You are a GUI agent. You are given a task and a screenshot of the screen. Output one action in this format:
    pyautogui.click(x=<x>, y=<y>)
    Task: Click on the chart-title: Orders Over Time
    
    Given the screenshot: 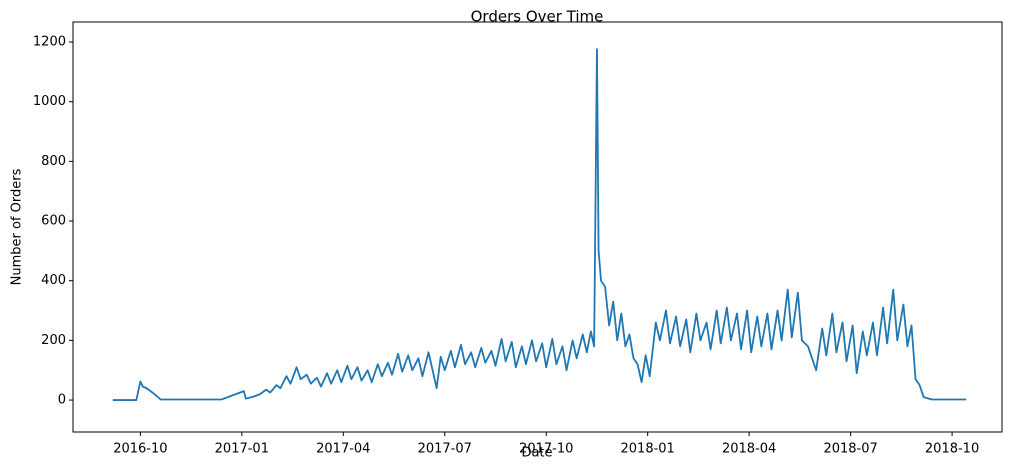 What is the action you would take?
    pyautogui.click(x=537, y=17)
    